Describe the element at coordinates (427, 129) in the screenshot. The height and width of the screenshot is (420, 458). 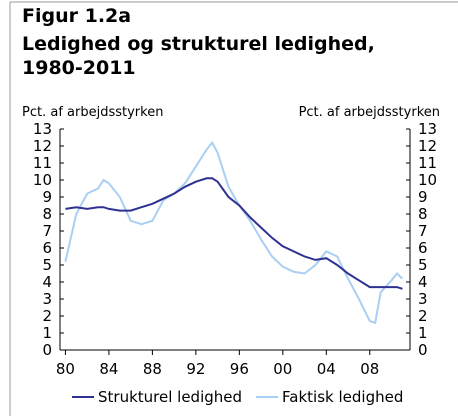
I see `y2-tick-label: 13` at that location.